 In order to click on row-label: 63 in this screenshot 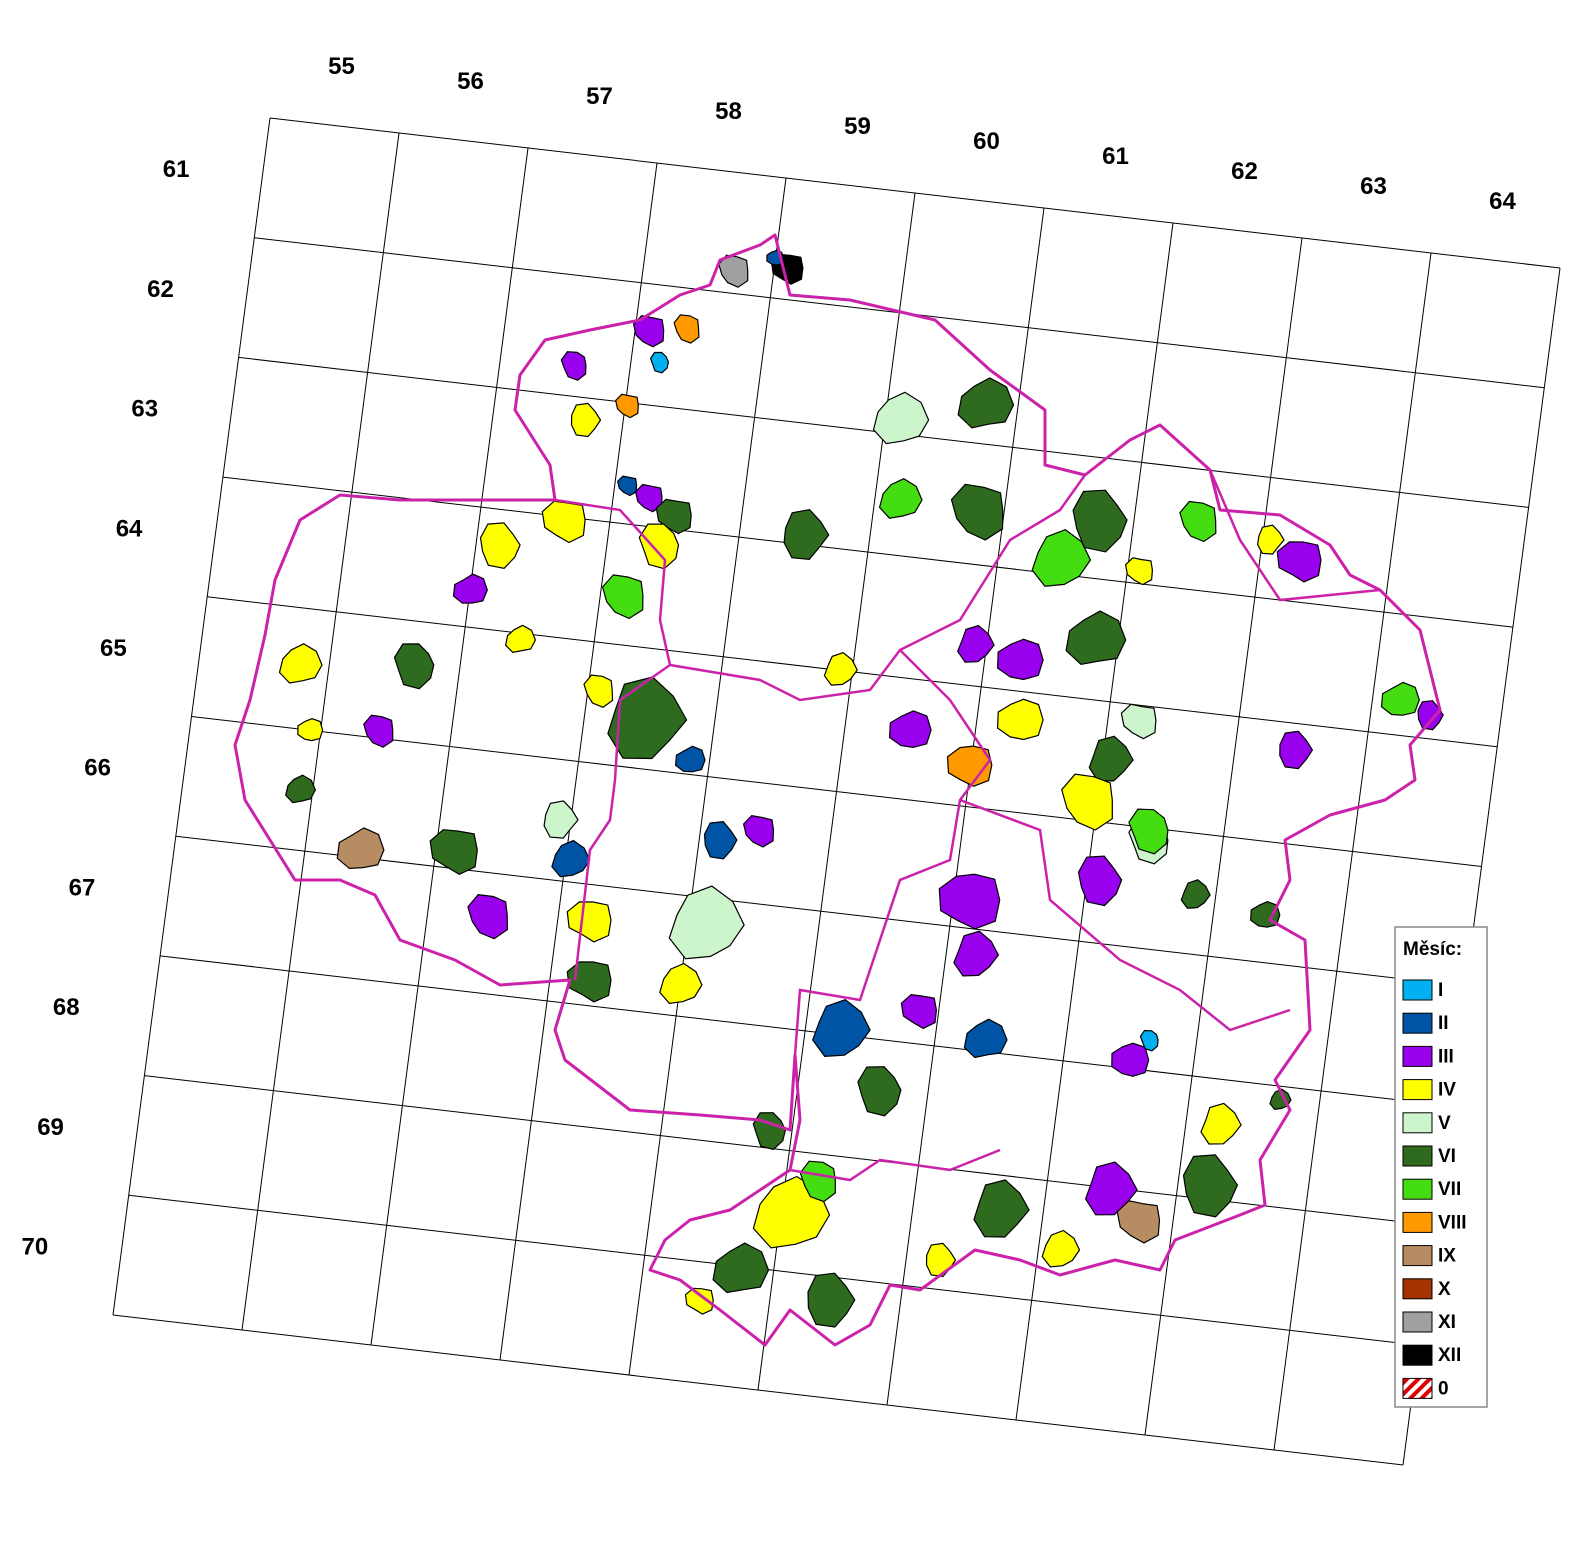, I will do `click(144, 409)`.